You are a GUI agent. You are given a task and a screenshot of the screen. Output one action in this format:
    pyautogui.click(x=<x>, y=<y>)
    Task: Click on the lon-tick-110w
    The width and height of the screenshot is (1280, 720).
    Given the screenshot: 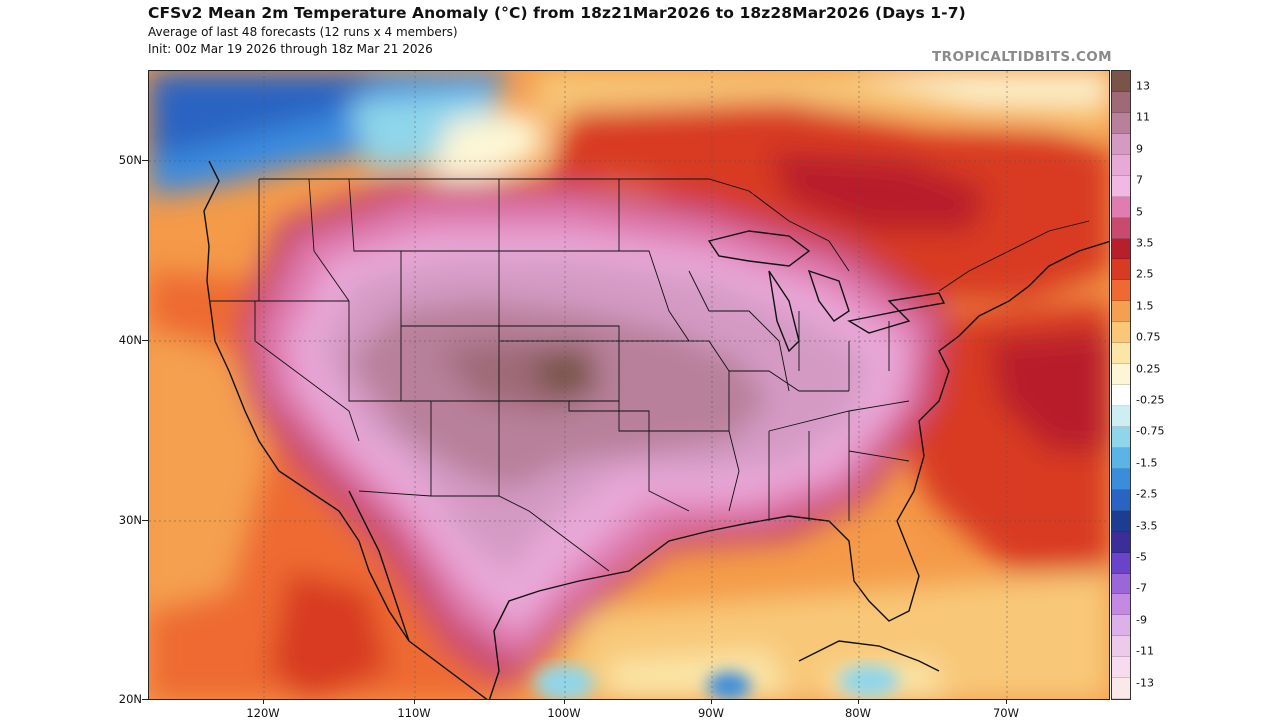 What is the action you would take?
    pyautogui.click(x=414, y=701)
    